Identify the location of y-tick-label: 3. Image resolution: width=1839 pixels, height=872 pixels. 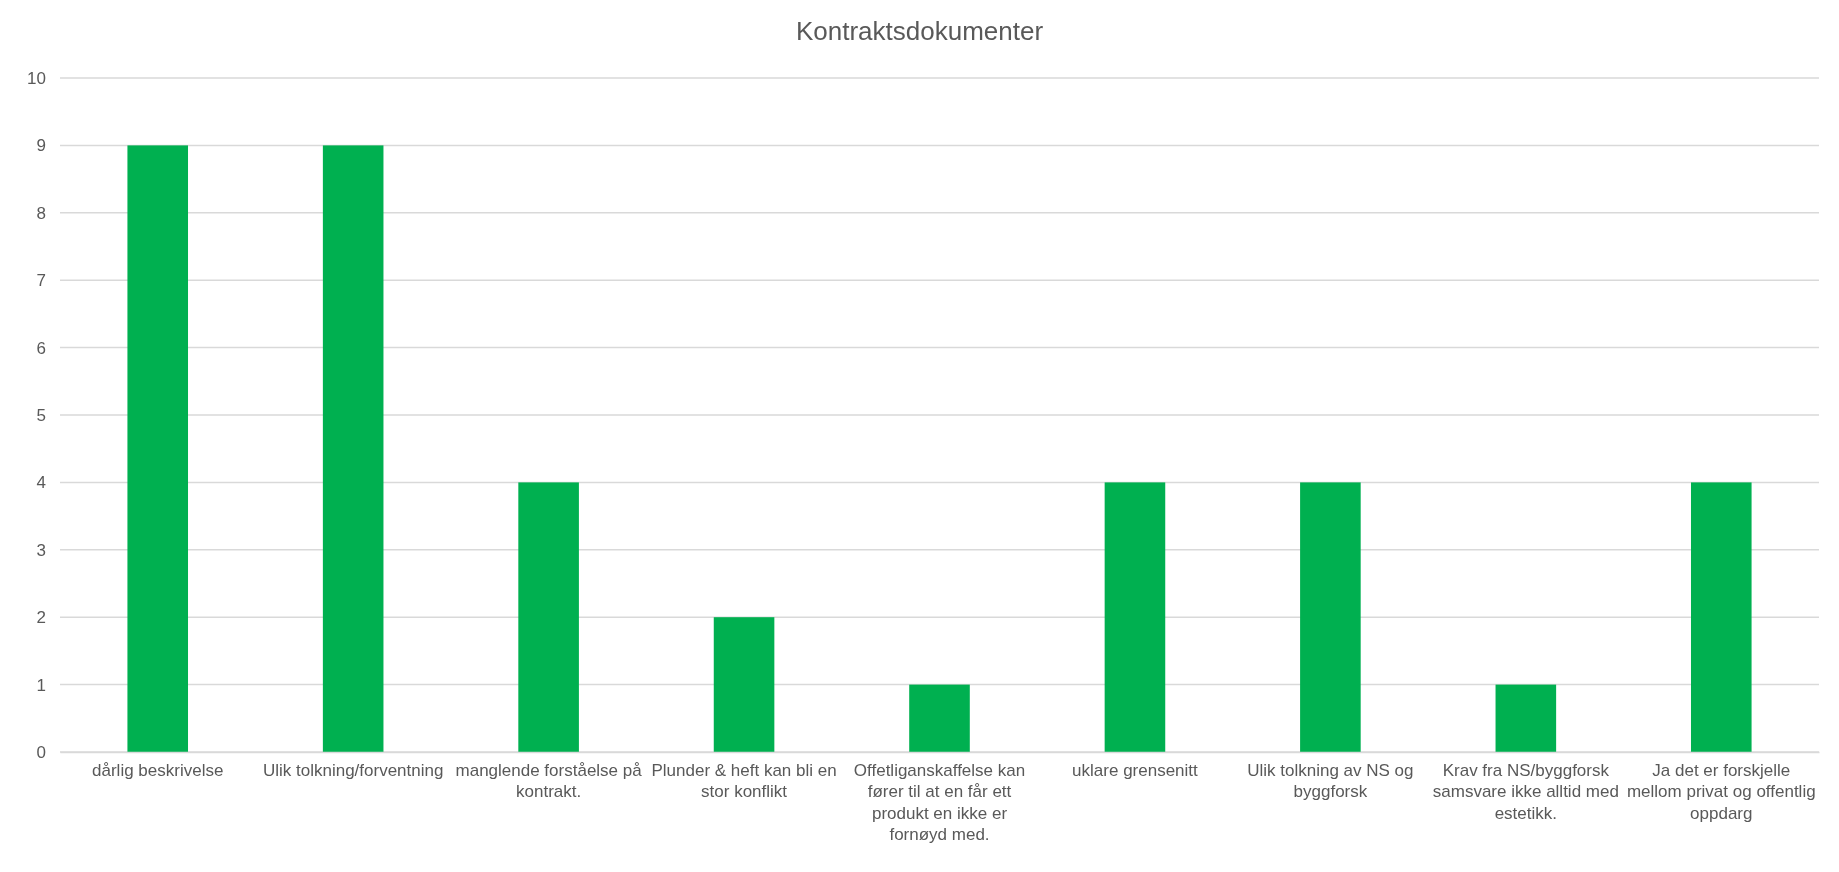
(41, 550).